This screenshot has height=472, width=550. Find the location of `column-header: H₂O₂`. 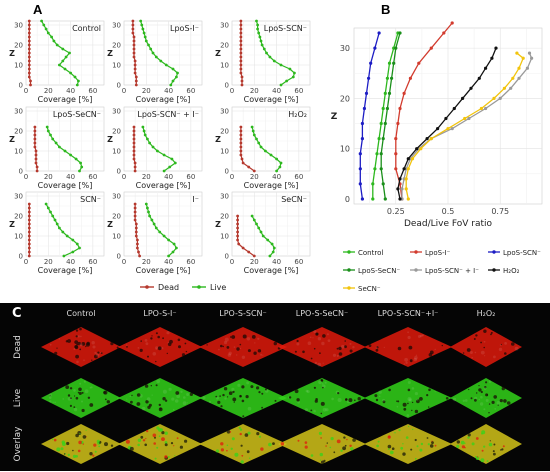

column-header: H₂O₂ is located at coordinates (486, 313).